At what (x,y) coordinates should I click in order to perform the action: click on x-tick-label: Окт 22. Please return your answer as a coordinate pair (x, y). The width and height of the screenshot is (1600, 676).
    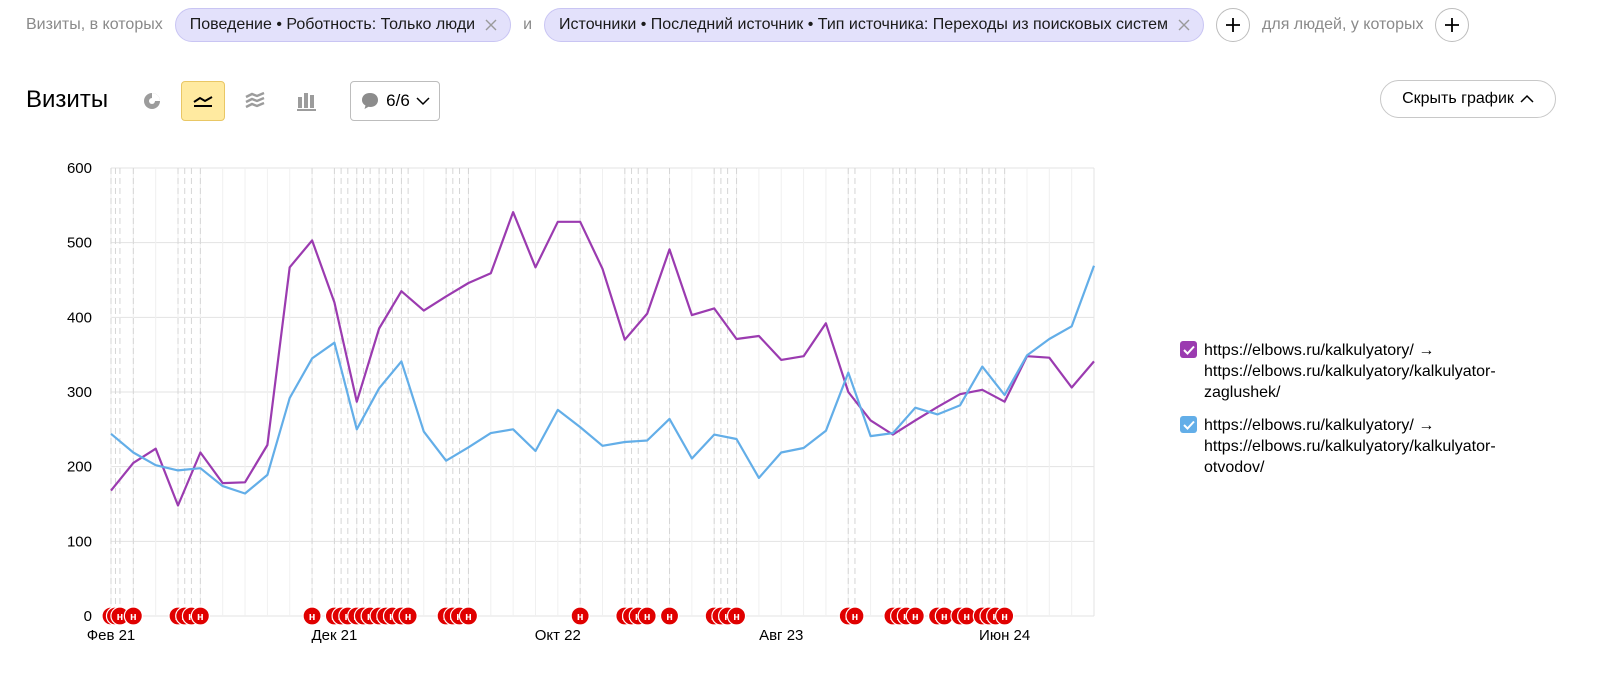
    Looking at the image, I should click on (558, 635).